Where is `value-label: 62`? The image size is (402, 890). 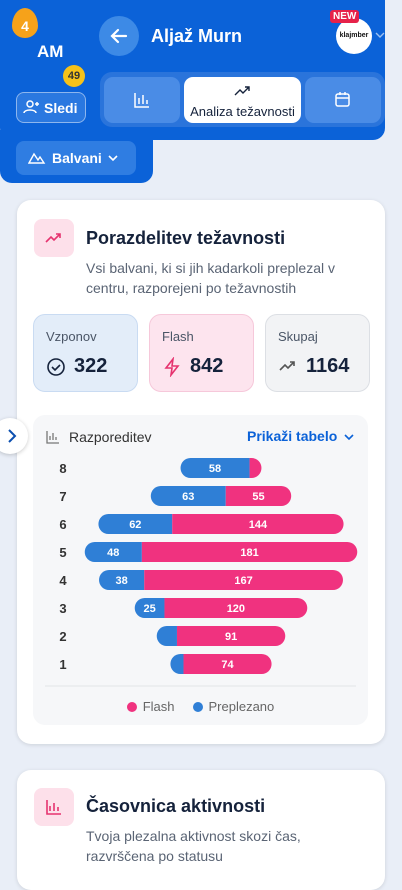 value-label: 62 is located at coordinates (135, 525).